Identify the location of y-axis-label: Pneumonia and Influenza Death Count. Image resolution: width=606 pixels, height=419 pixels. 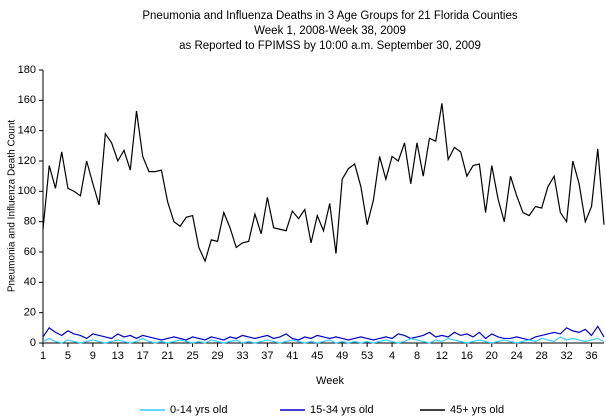
(12, 206).